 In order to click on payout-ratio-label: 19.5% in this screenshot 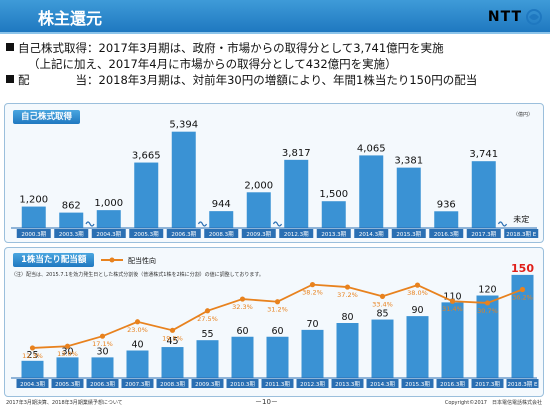, I will do `click(172, 338)`.